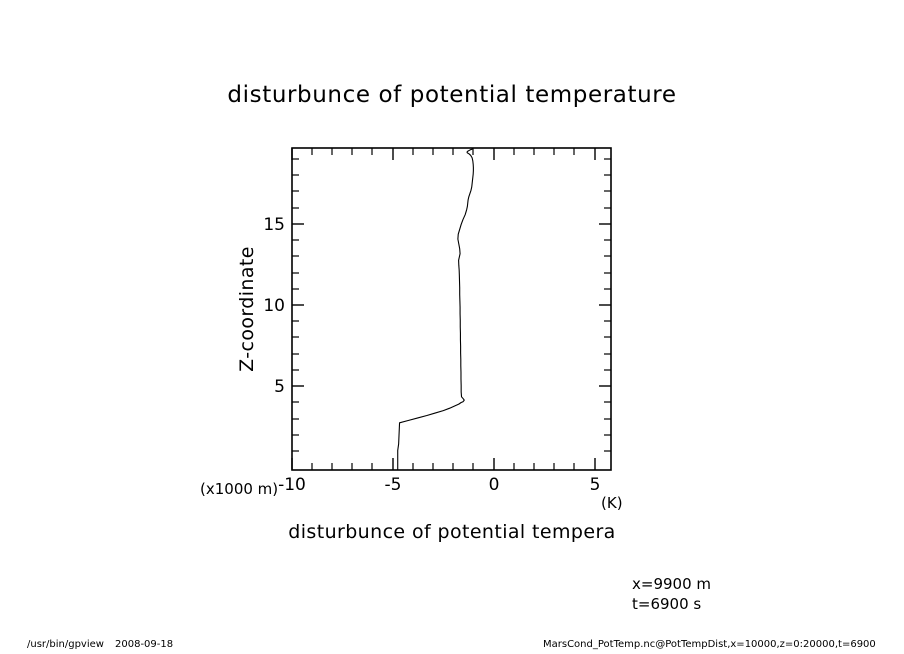 This screenshot has width=904, height=654. Describe the element at coordinates (247, 309) in the screenshot. I see `y-axis-title: Z-coordinate` at that location.